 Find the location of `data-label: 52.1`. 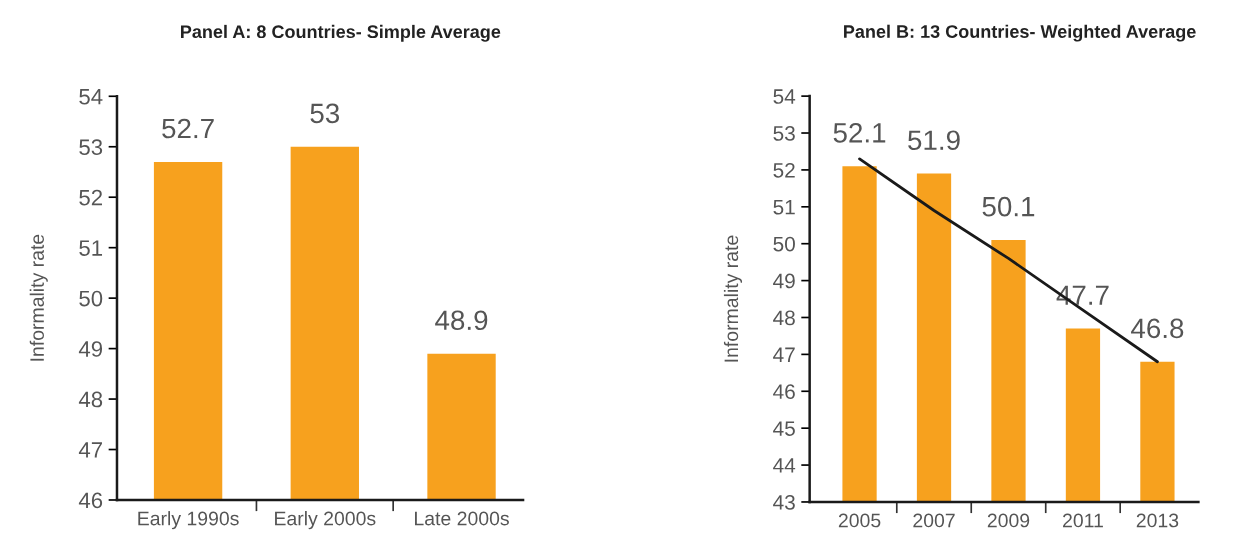

data-label: 52.1 is located at coordinates (859, 133).